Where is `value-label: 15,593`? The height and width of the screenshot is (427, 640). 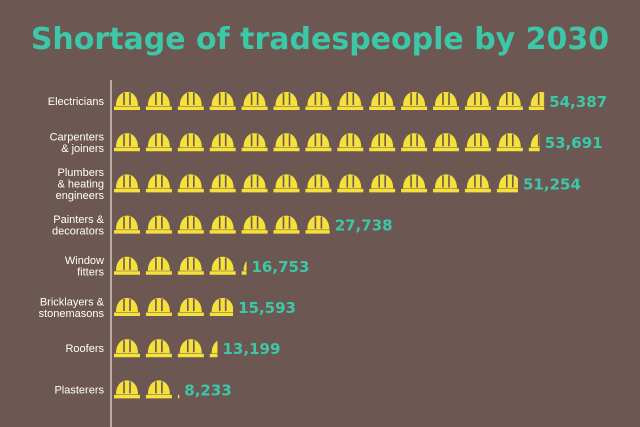 value-label: 15,593 is located at coordinates (267, 308).